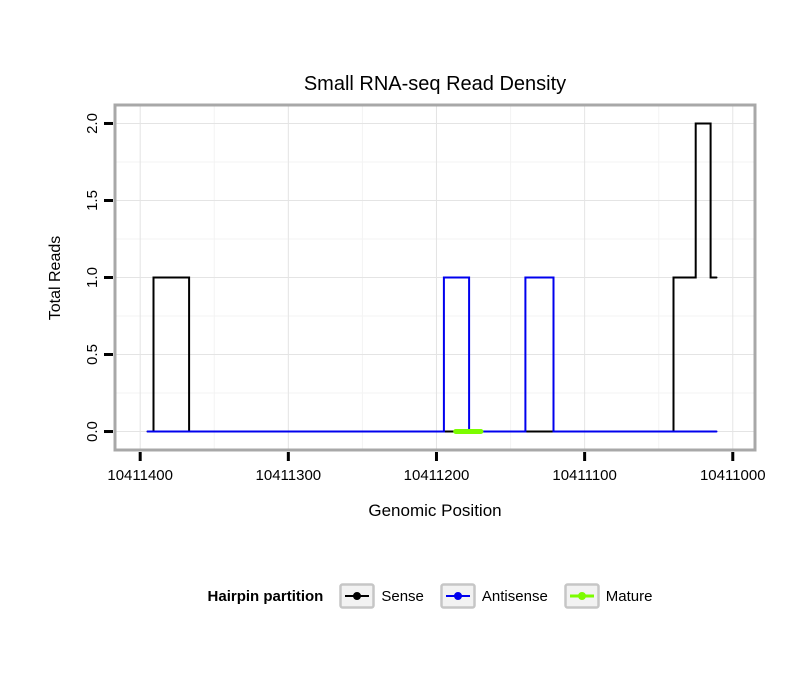 The image size is (810, 690). What do you see at coordinates (582, 596) in the screenshot?
I see `mature-legend-key-icon` at bounding box center [582, 596].